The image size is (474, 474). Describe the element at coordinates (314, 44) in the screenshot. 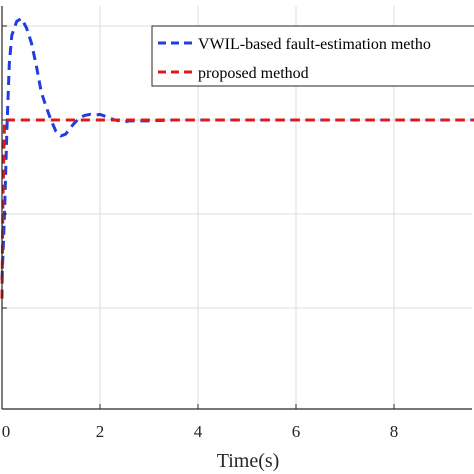

I see `legend-label-vwil: VWIL-based fault-estimation metho` at that location.